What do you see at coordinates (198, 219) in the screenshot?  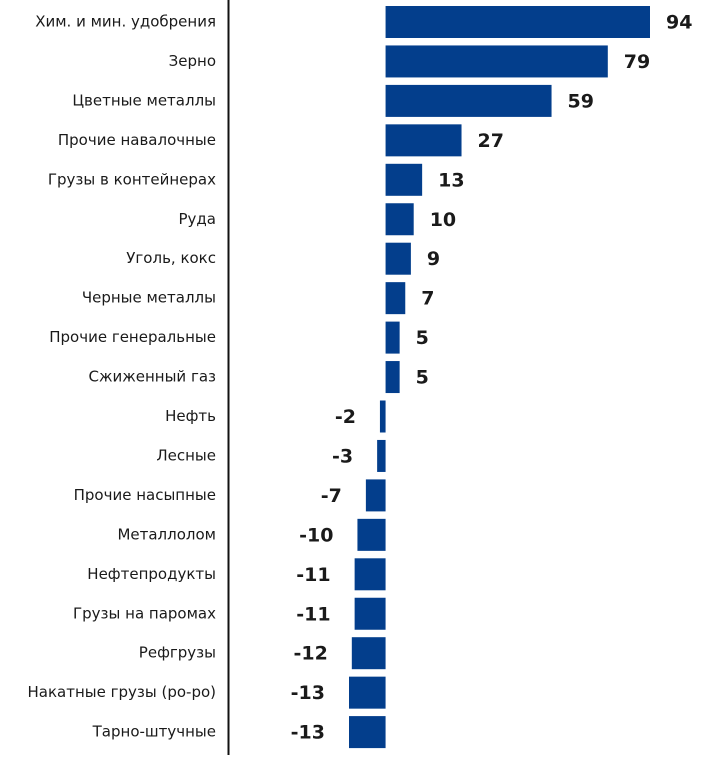 I see `category-label: Руда` at bounding box center [198, 219].